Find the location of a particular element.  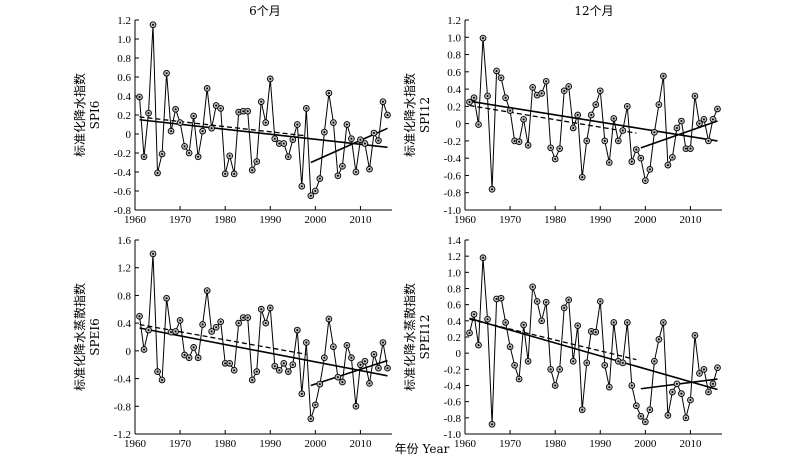

spei12-y-tick-label: -0.8 is located at coordinates (453, 419).